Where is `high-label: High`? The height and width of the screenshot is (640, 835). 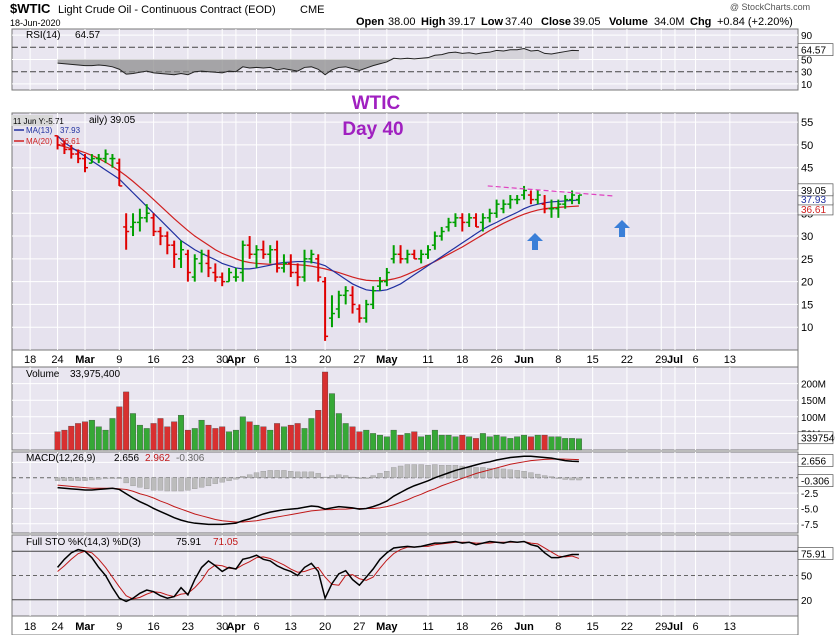 high-label: High is located at coordinates (433, 22).